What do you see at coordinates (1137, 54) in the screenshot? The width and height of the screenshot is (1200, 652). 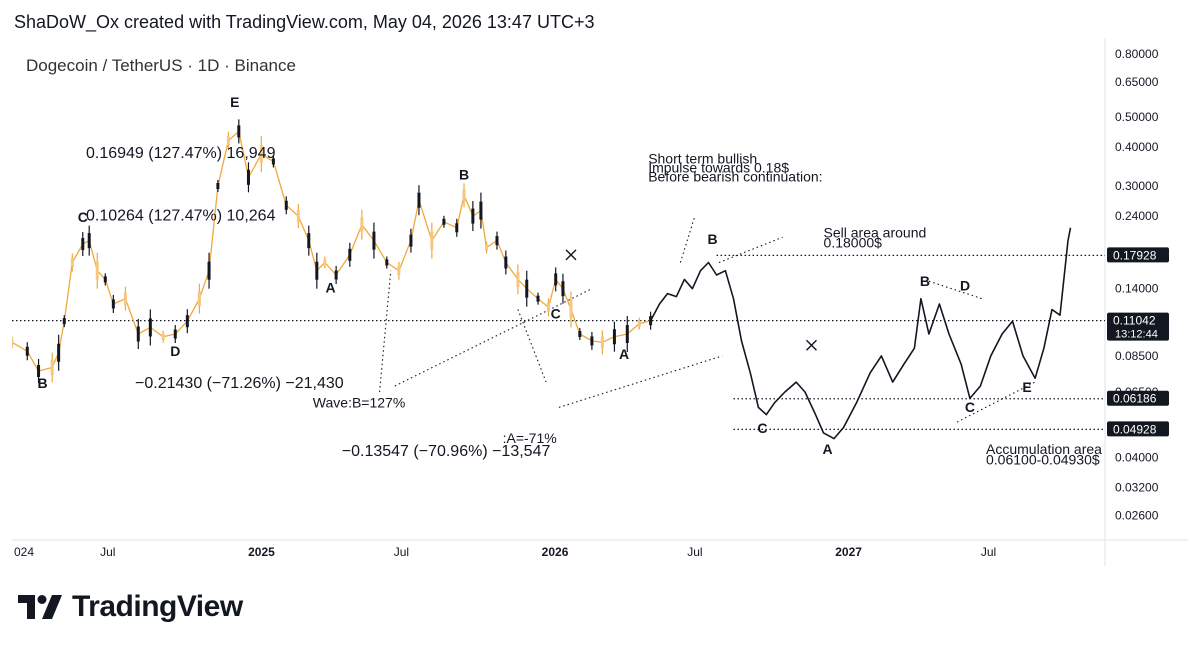 I see `y-tick-label: 0.80000` at bounding box center [1137, 54].